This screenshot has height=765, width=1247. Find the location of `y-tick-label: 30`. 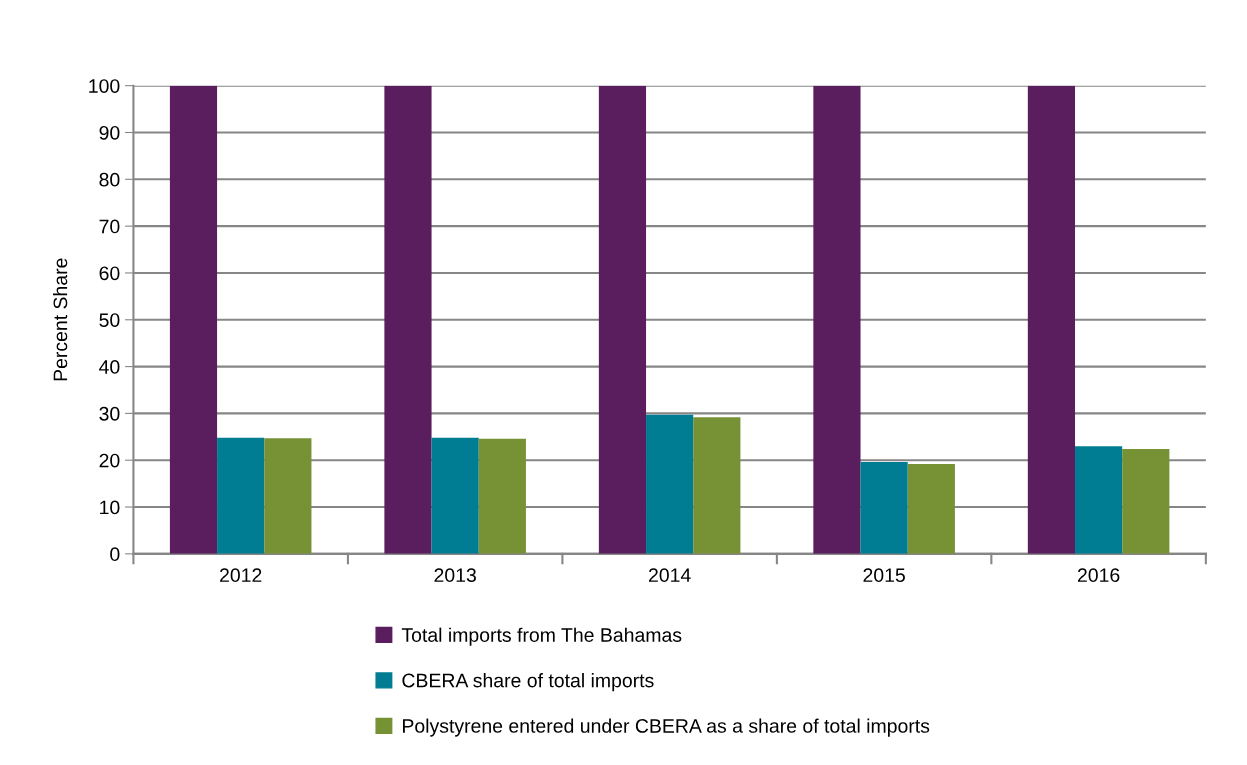

y-tick-label: 30 is located at coordinates (109, 413).